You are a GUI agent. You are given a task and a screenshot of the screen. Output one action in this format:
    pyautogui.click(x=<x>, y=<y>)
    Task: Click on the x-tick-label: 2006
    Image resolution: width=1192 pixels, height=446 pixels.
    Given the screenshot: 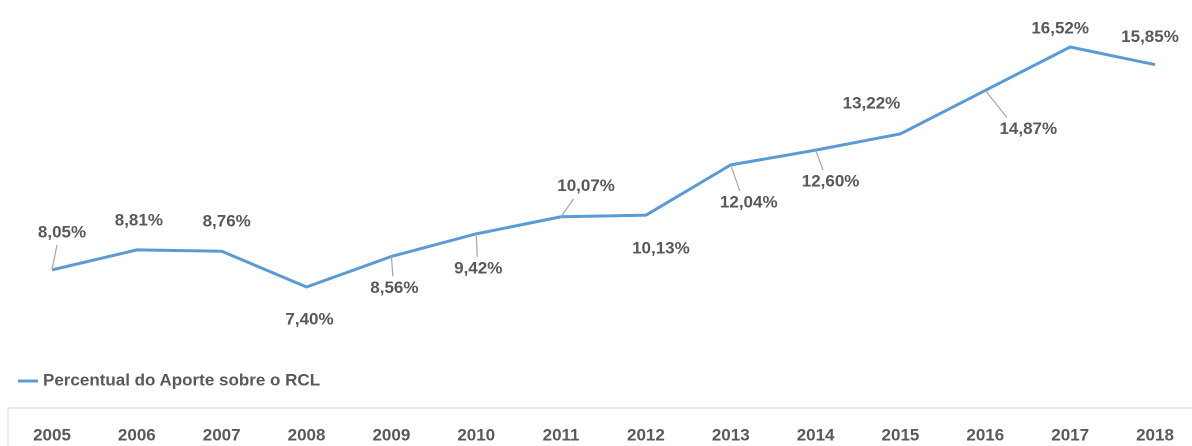 What is the action you would take?
    pyautogui.click(x=137, y=434)
    